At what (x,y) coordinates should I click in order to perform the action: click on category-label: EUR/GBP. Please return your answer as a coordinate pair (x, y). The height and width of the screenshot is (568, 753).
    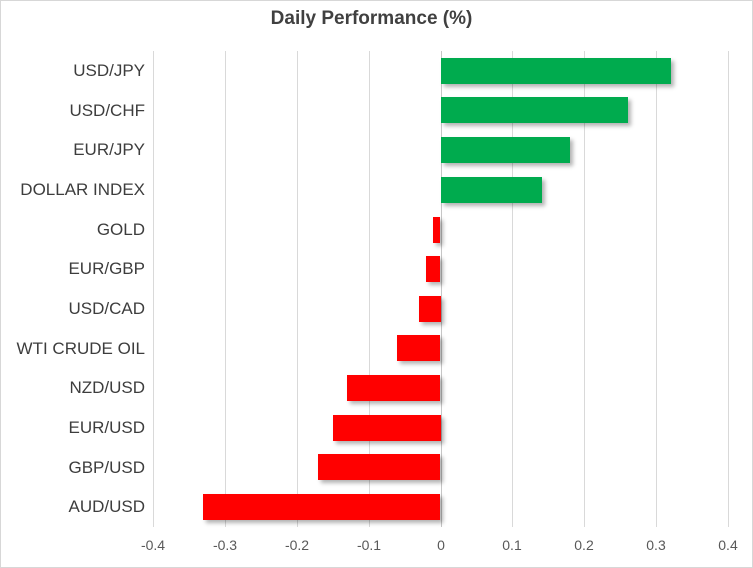
    Looking at the image, I should click on (106, 268).